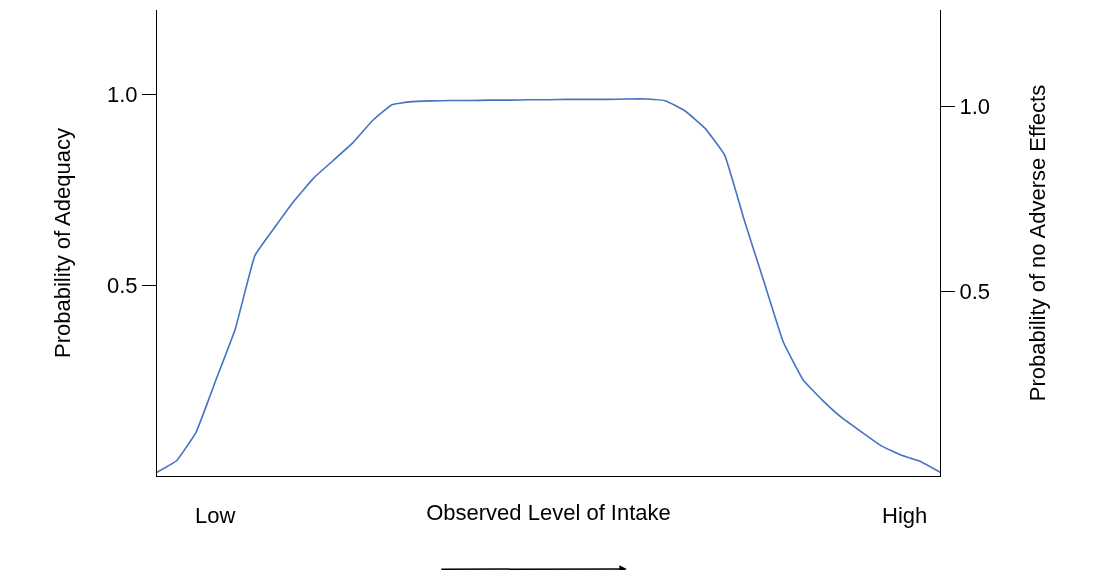 The width and height of the screenshot is (1107, 570). I want to click on y-axis-title: Probability of Adequacy, so click(62, 243).